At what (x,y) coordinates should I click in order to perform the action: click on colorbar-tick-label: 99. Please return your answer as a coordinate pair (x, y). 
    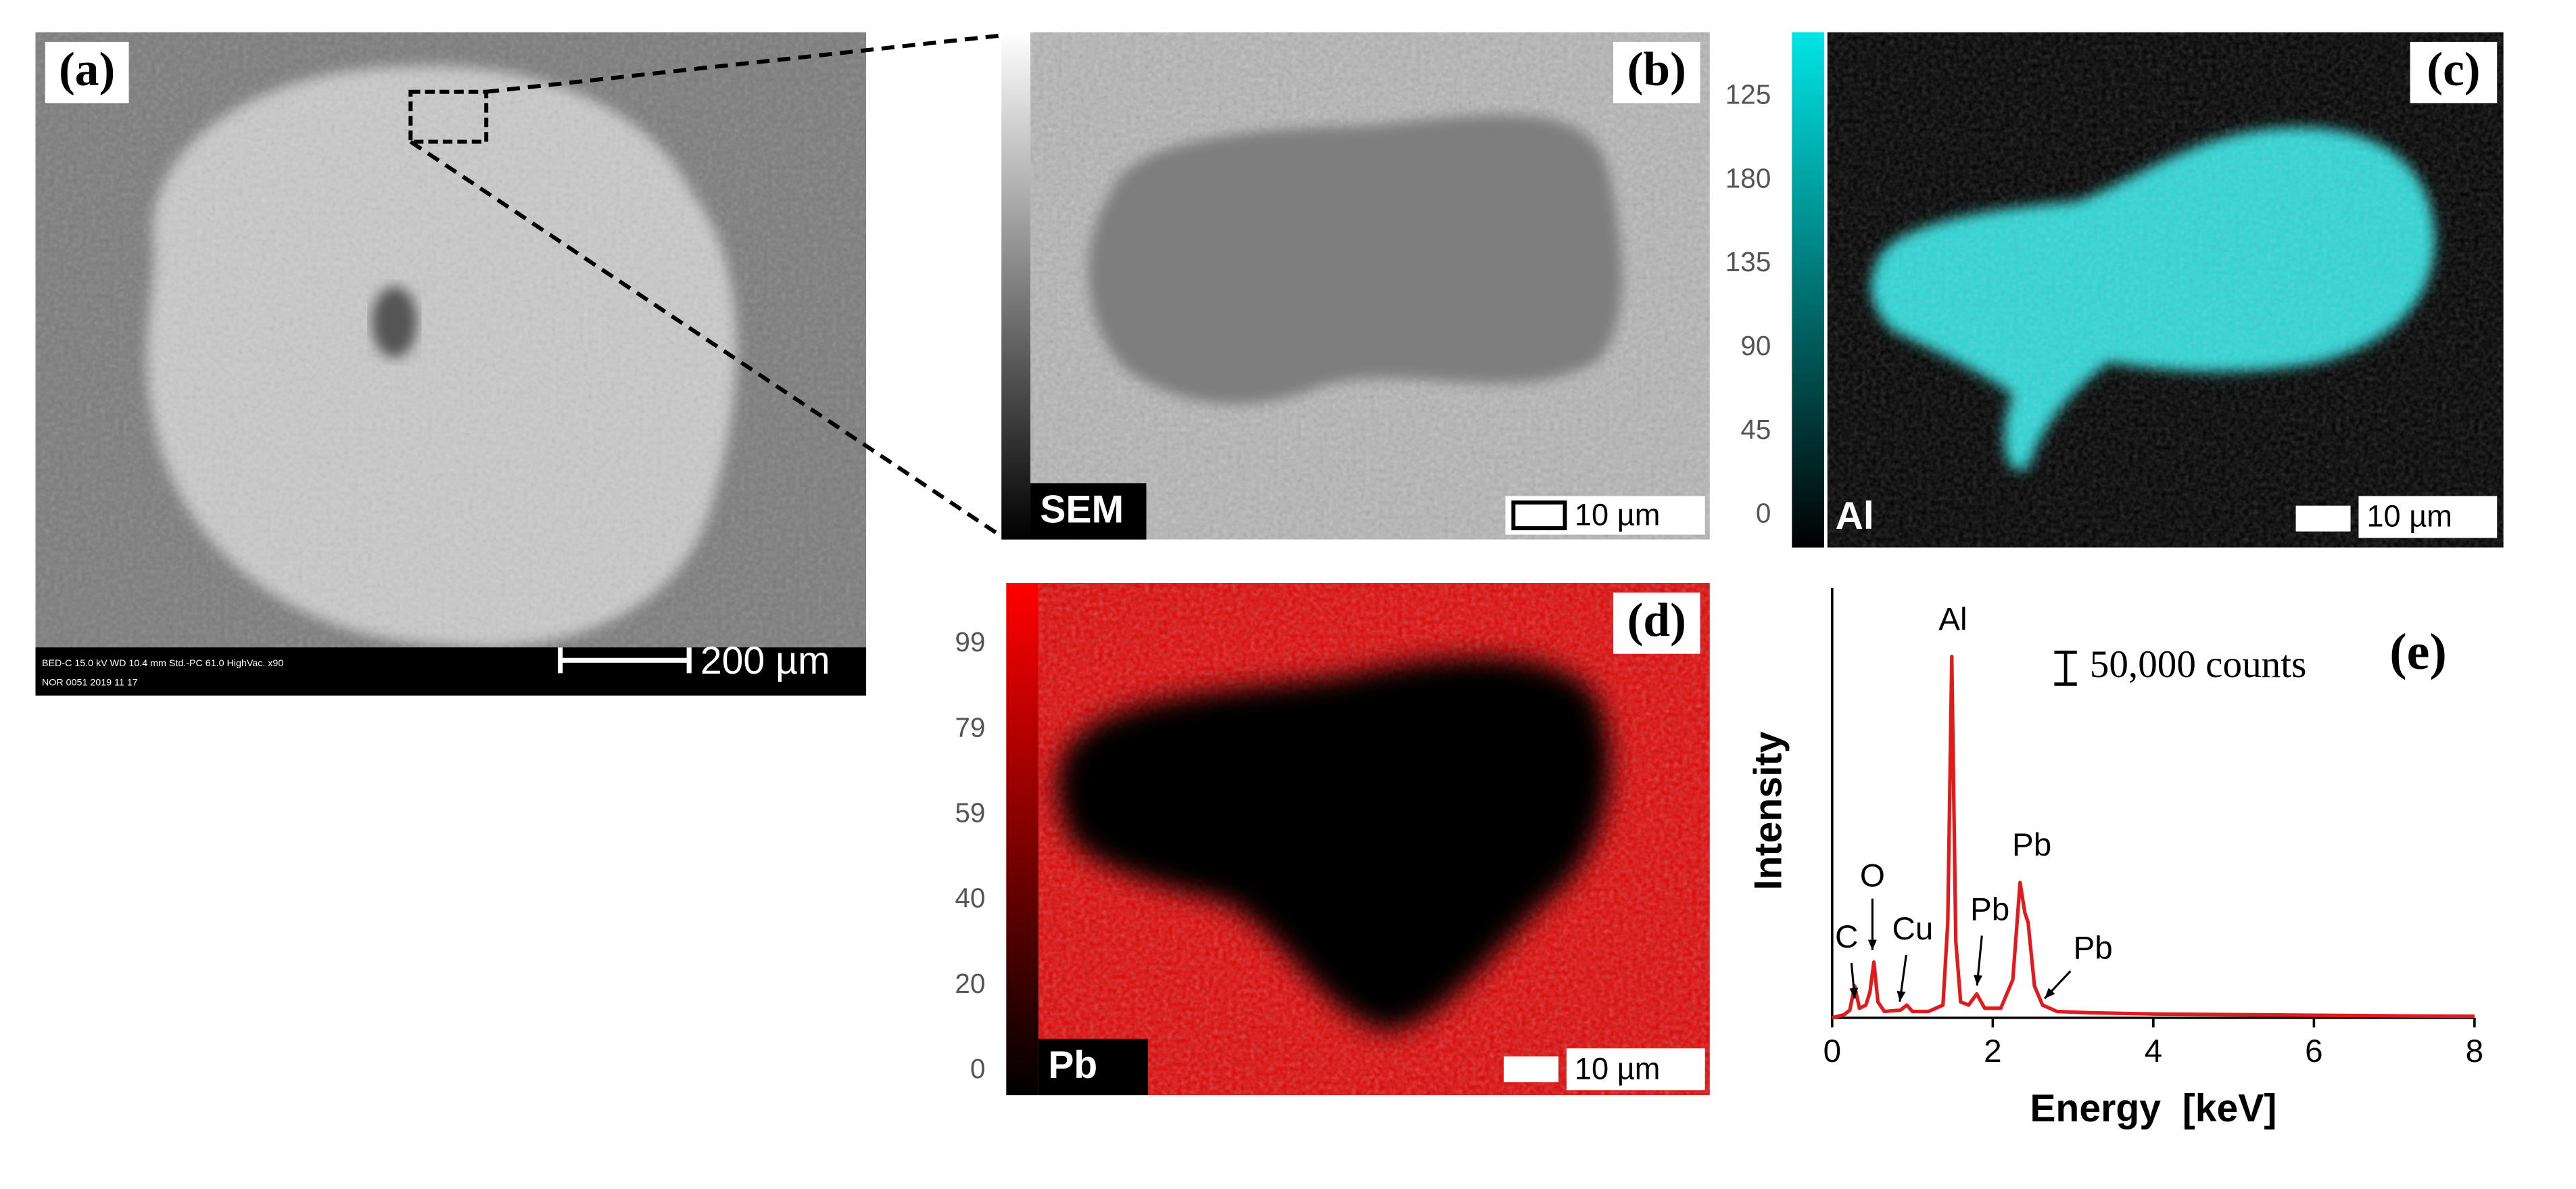
    Looking at the image, I should click on (970, 641).